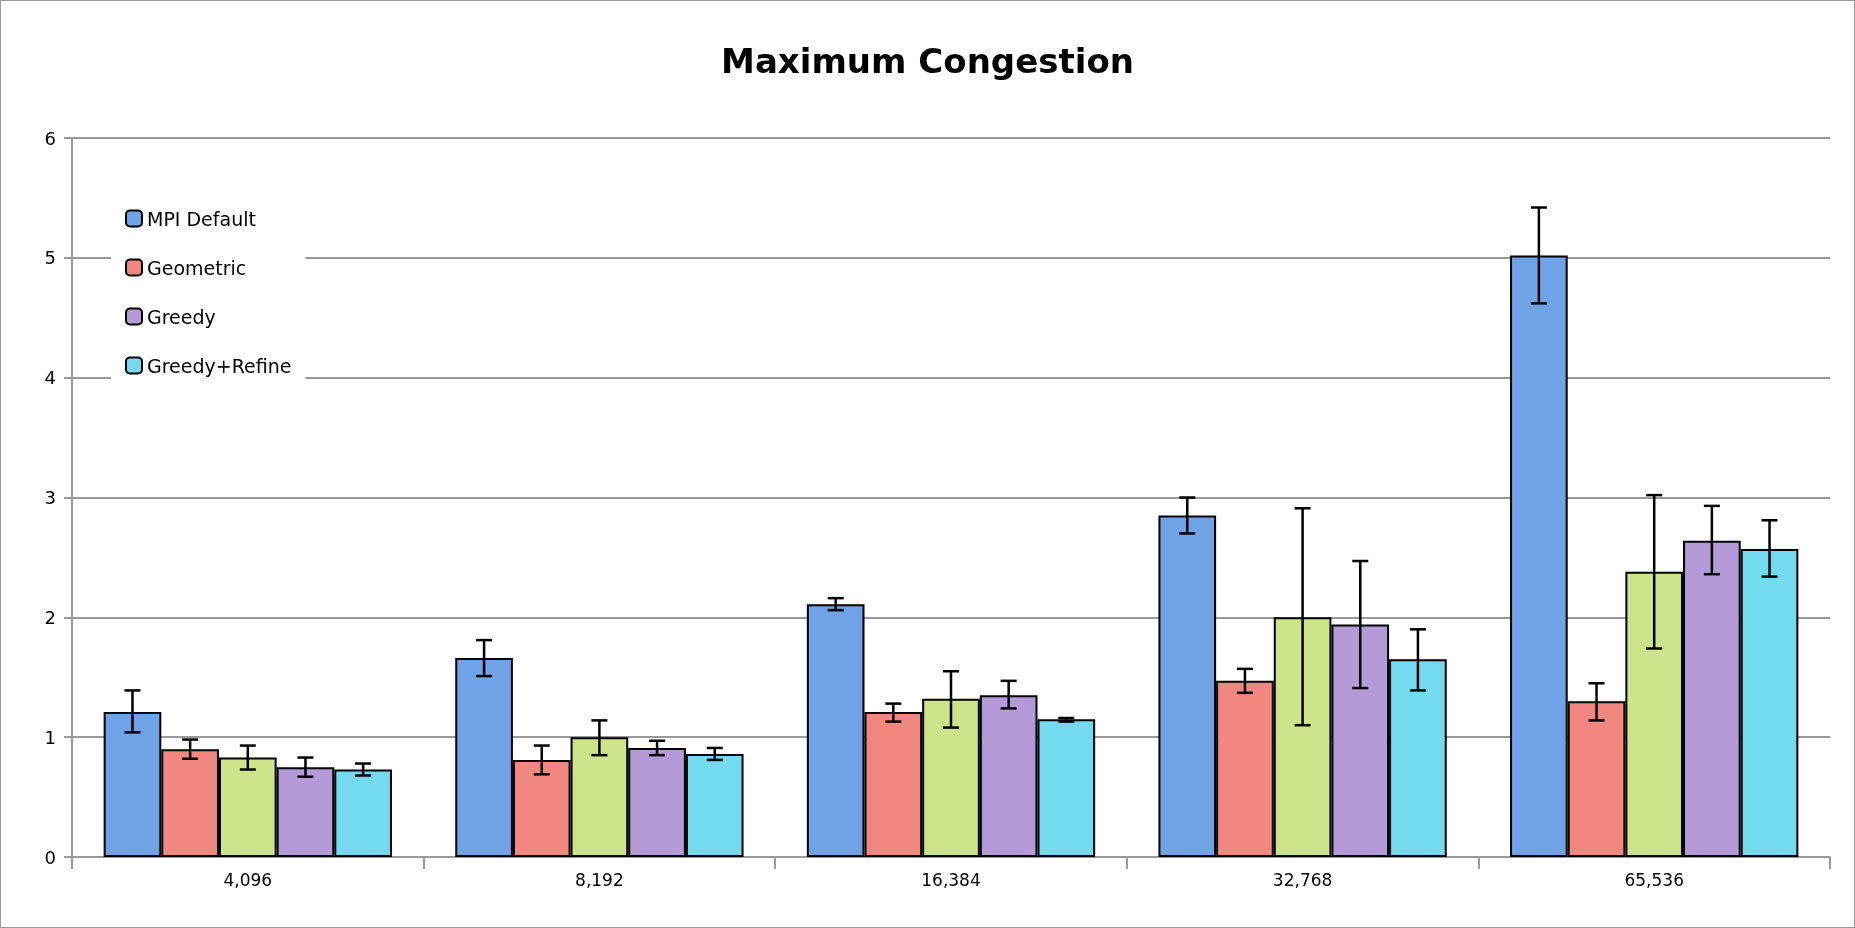  I want to click on legend-label: Geometric, so click(197, 267).